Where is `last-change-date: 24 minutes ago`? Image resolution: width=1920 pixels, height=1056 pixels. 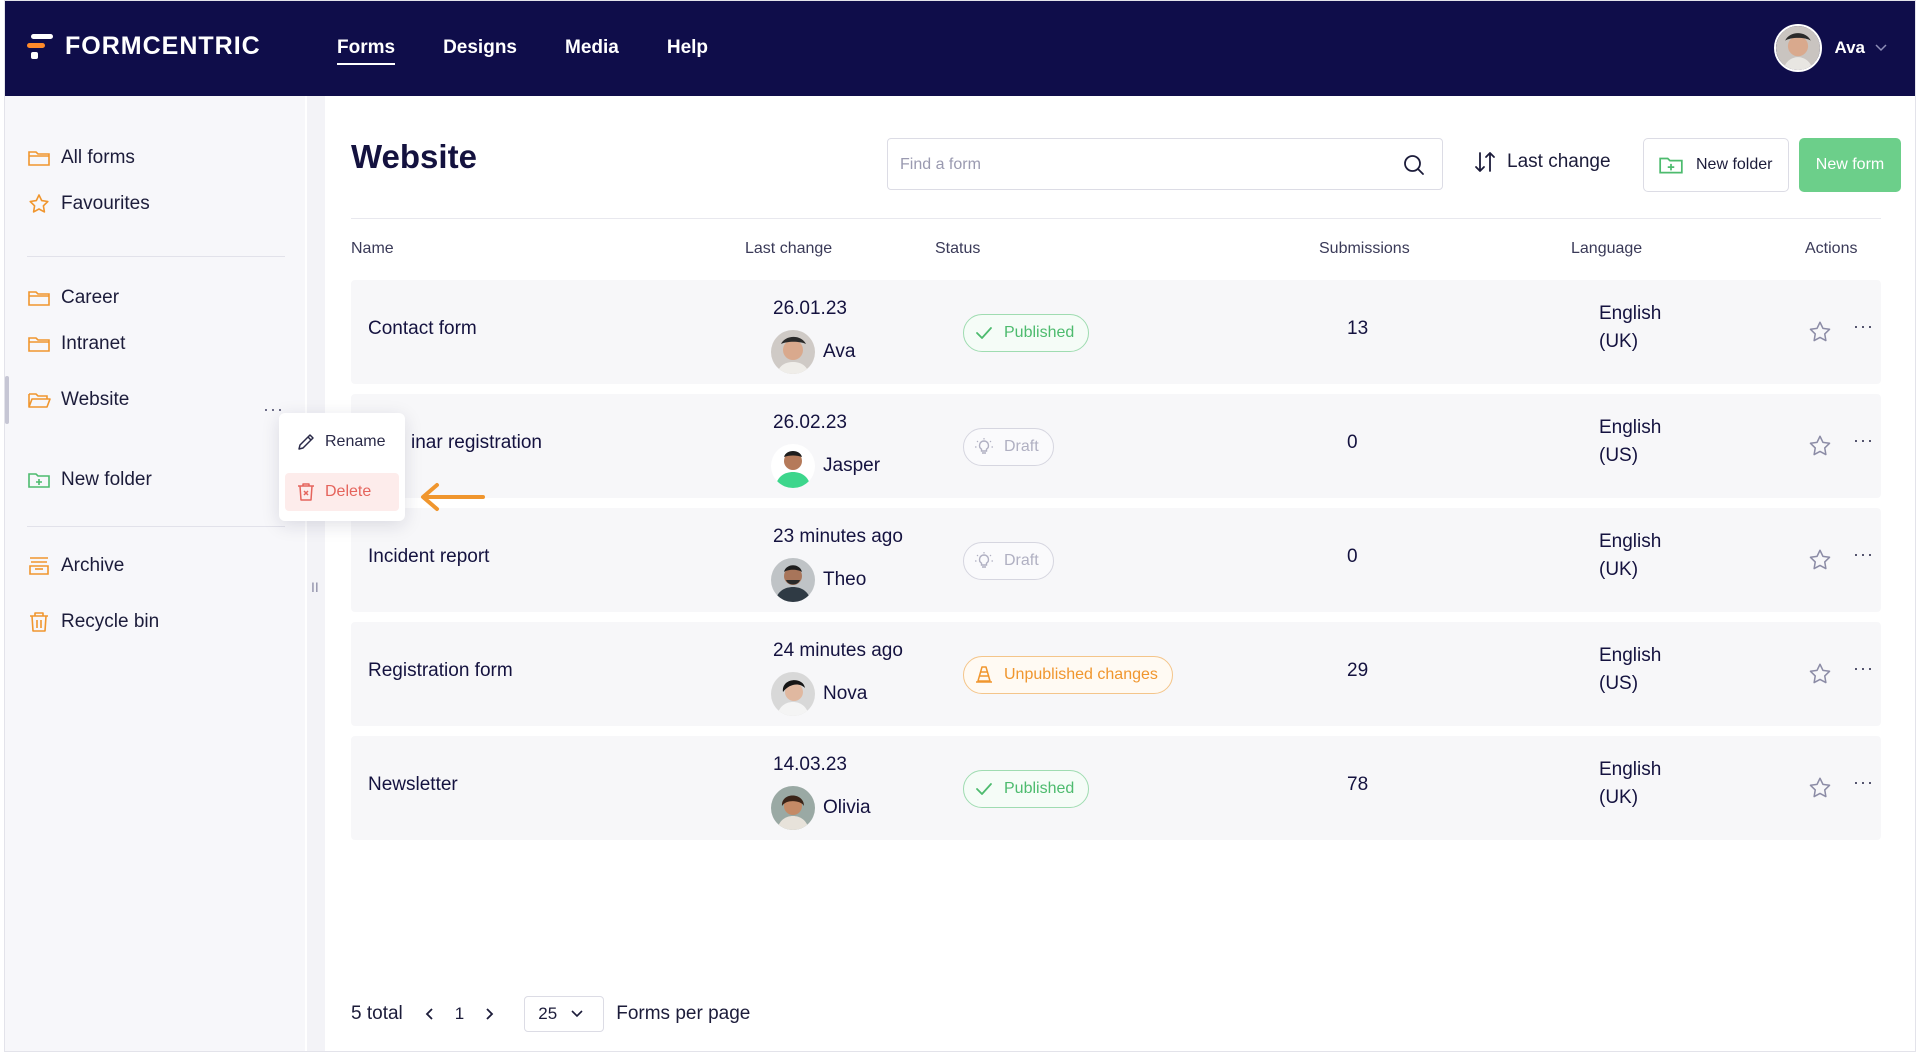 last-change-date: 24 minutes ago is located at coordinates (838, 650).